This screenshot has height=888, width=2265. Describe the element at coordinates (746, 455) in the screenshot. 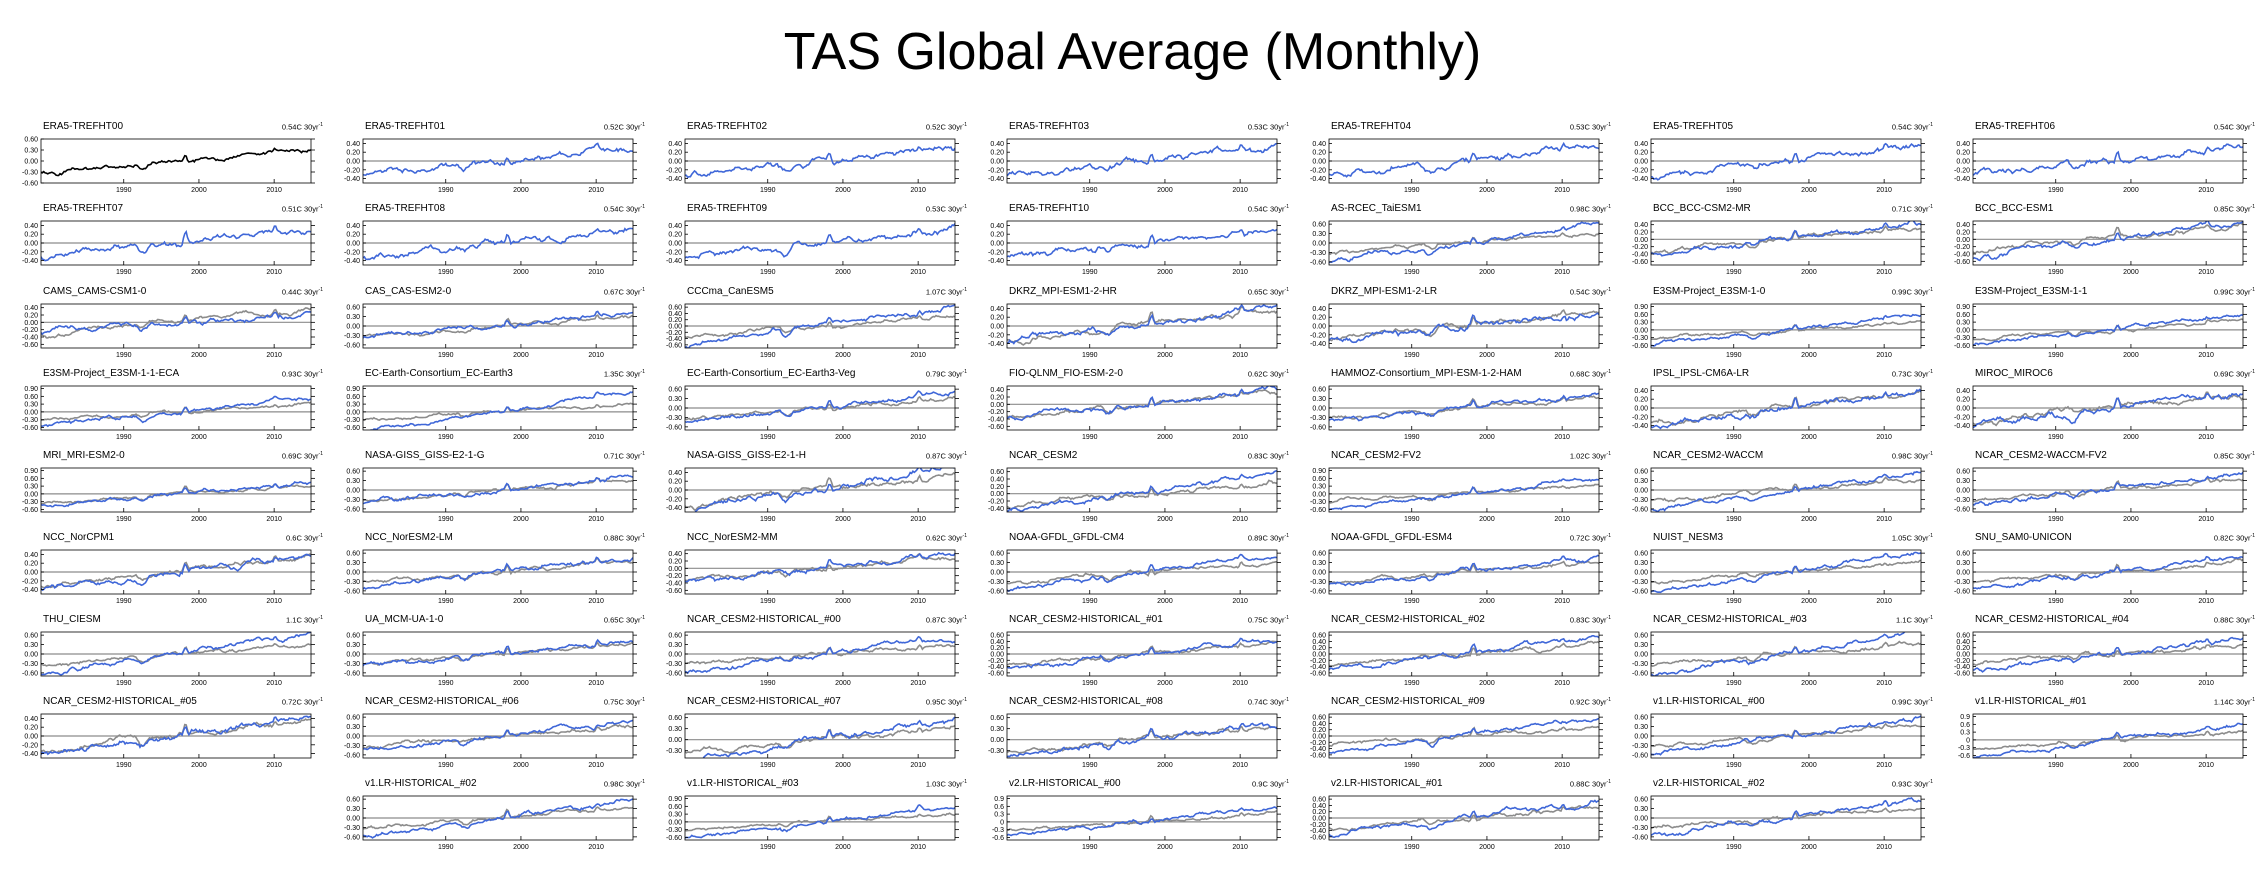

I see `panel-title: NASA-GISS_GISS-E2-1-H` at that location.